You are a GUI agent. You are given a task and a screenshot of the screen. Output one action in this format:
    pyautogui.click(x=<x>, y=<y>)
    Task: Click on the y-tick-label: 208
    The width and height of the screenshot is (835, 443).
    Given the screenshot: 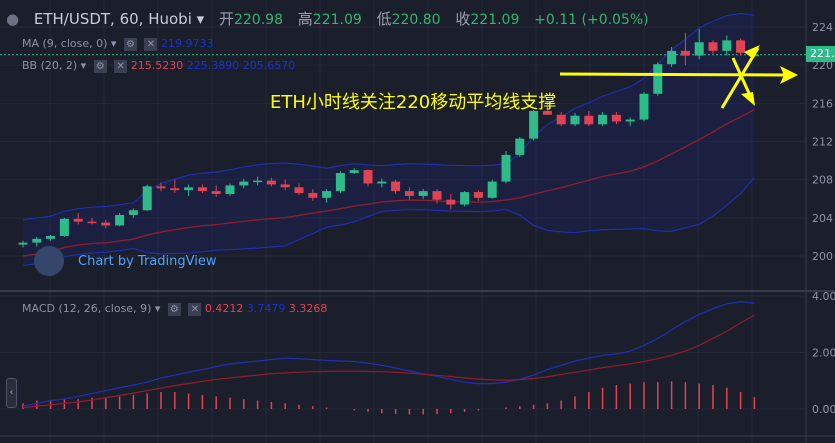 What is the action you would take?
    pyautogui.click(x=822, y=180)
    